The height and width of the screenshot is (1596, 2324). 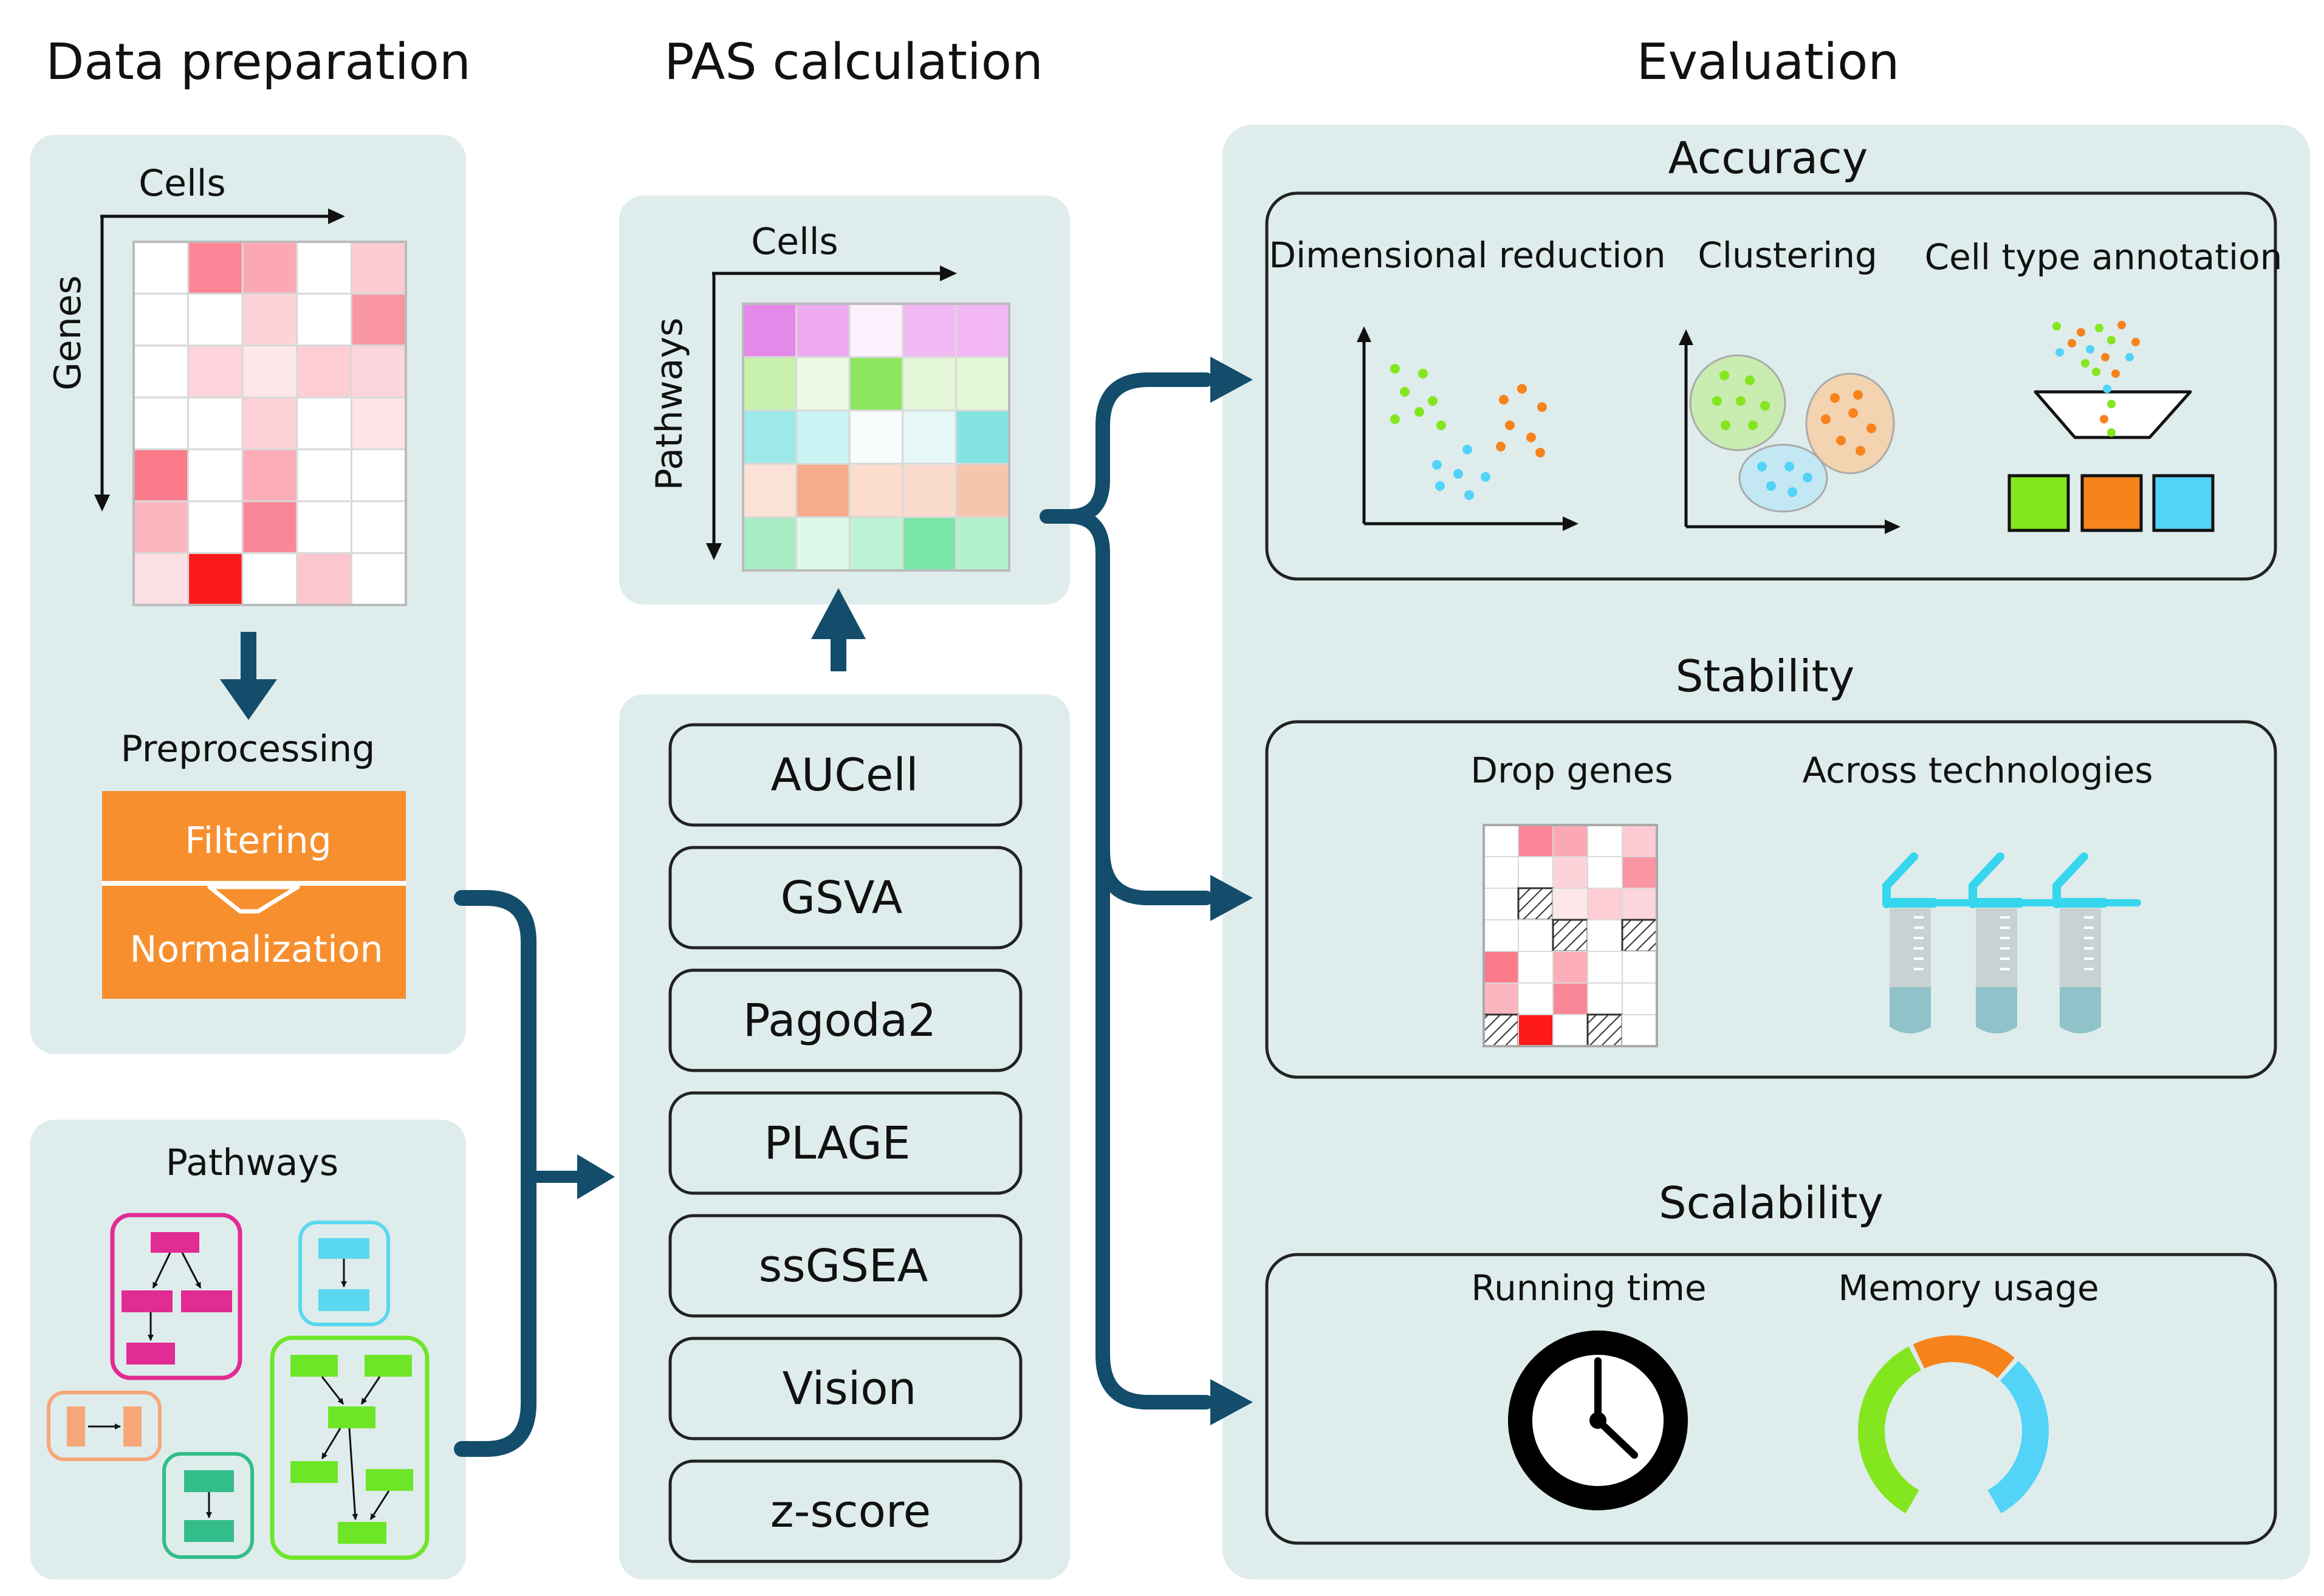 I want to click on accuracy-box, so click(x=1771, y=386).